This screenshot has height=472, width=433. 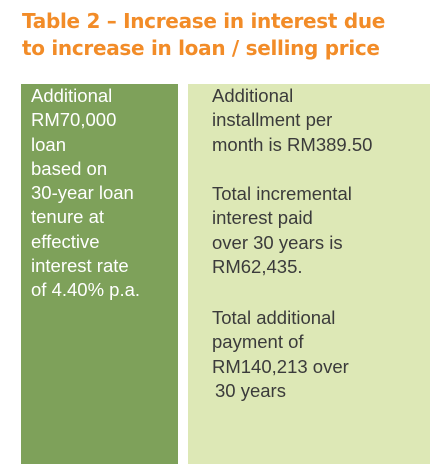 I want to click on installment-line: installment per, so click(x=272, y=120).